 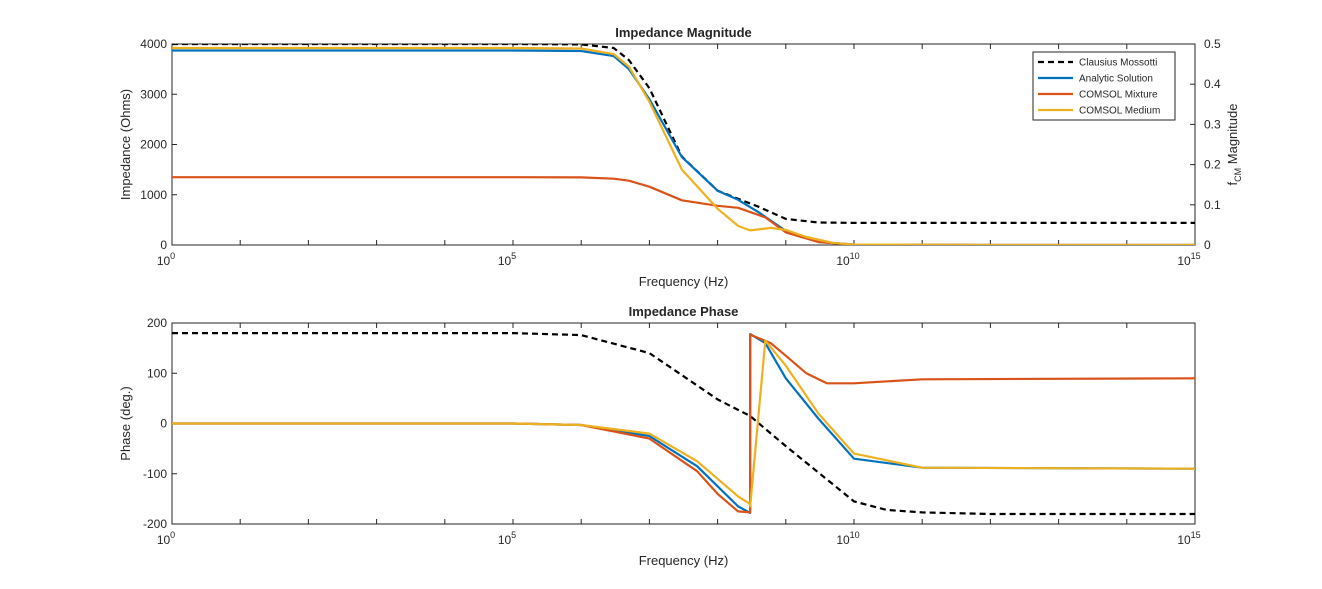 I want to click on legend-box, so click(x=1104, y=86).